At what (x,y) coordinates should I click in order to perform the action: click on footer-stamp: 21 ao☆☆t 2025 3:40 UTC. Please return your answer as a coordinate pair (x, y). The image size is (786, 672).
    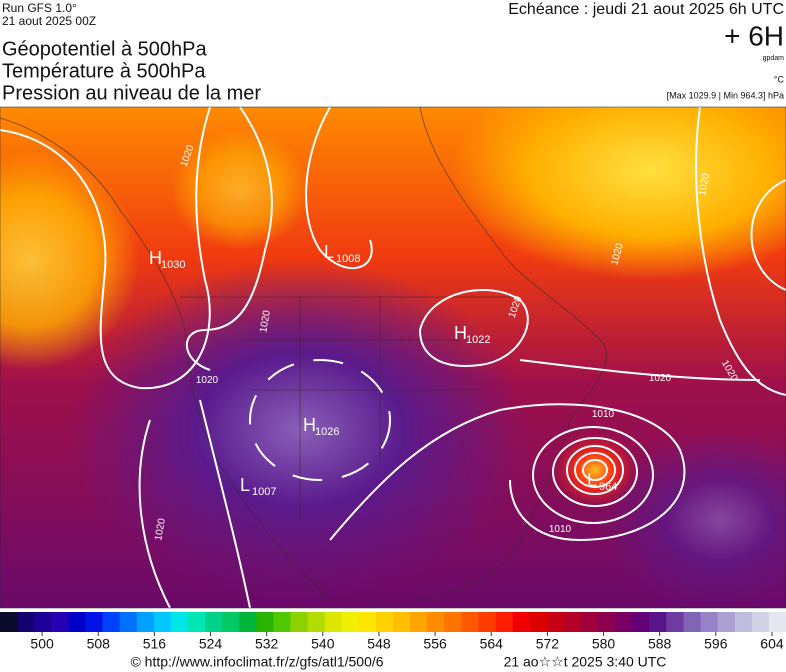
    Looking at the image, I should click on (585, 662).